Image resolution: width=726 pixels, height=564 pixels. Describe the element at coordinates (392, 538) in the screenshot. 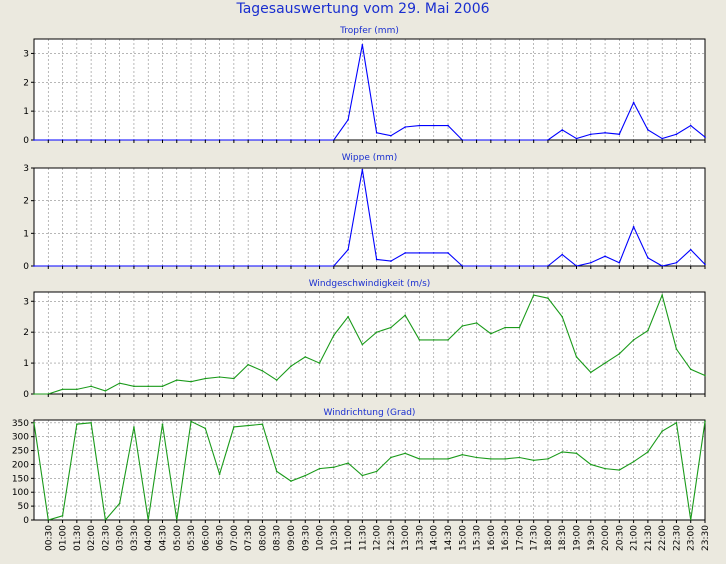

I see `x-tick-label: 12:30` at that location.